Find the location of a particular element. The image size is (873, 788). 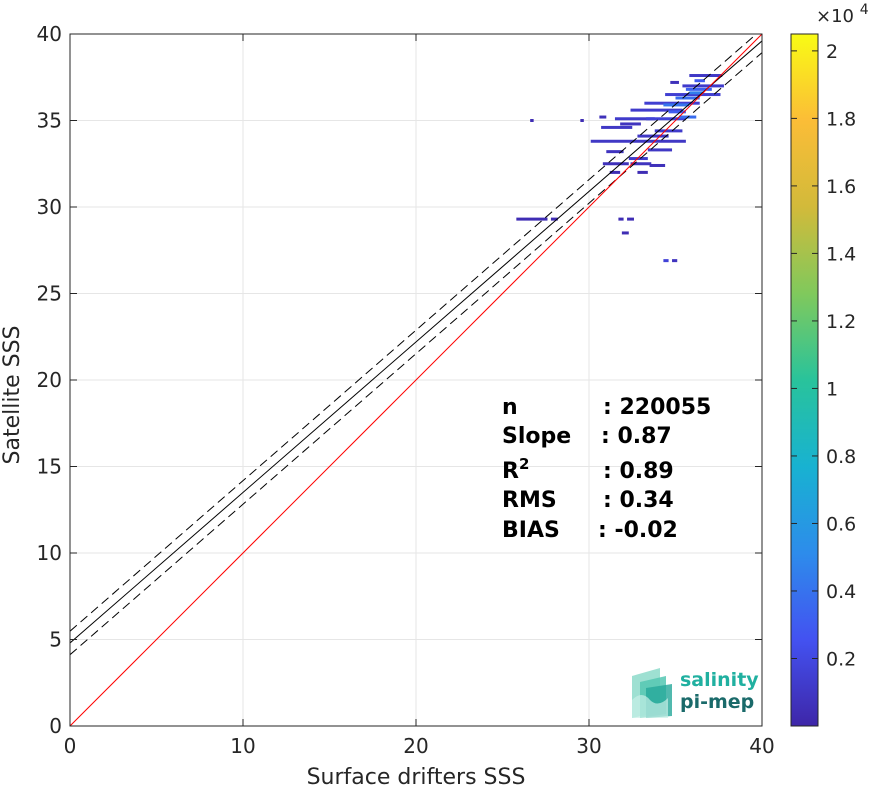

stat-label-sup-2: 2 is located at coordinates (524, 464).